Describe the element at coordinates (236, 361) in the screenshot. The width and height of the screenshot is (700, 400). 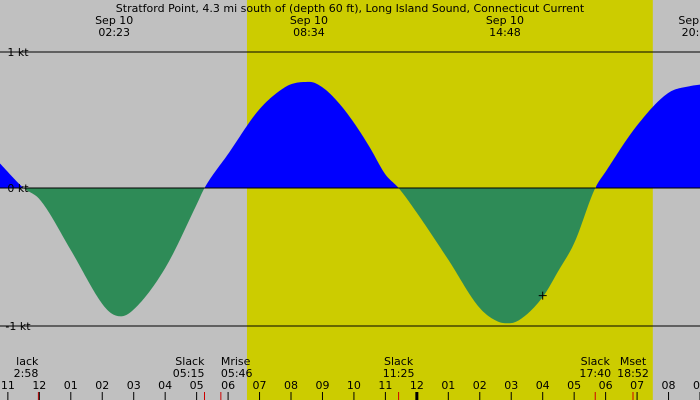
I see `event-label: Mrise` at that location.